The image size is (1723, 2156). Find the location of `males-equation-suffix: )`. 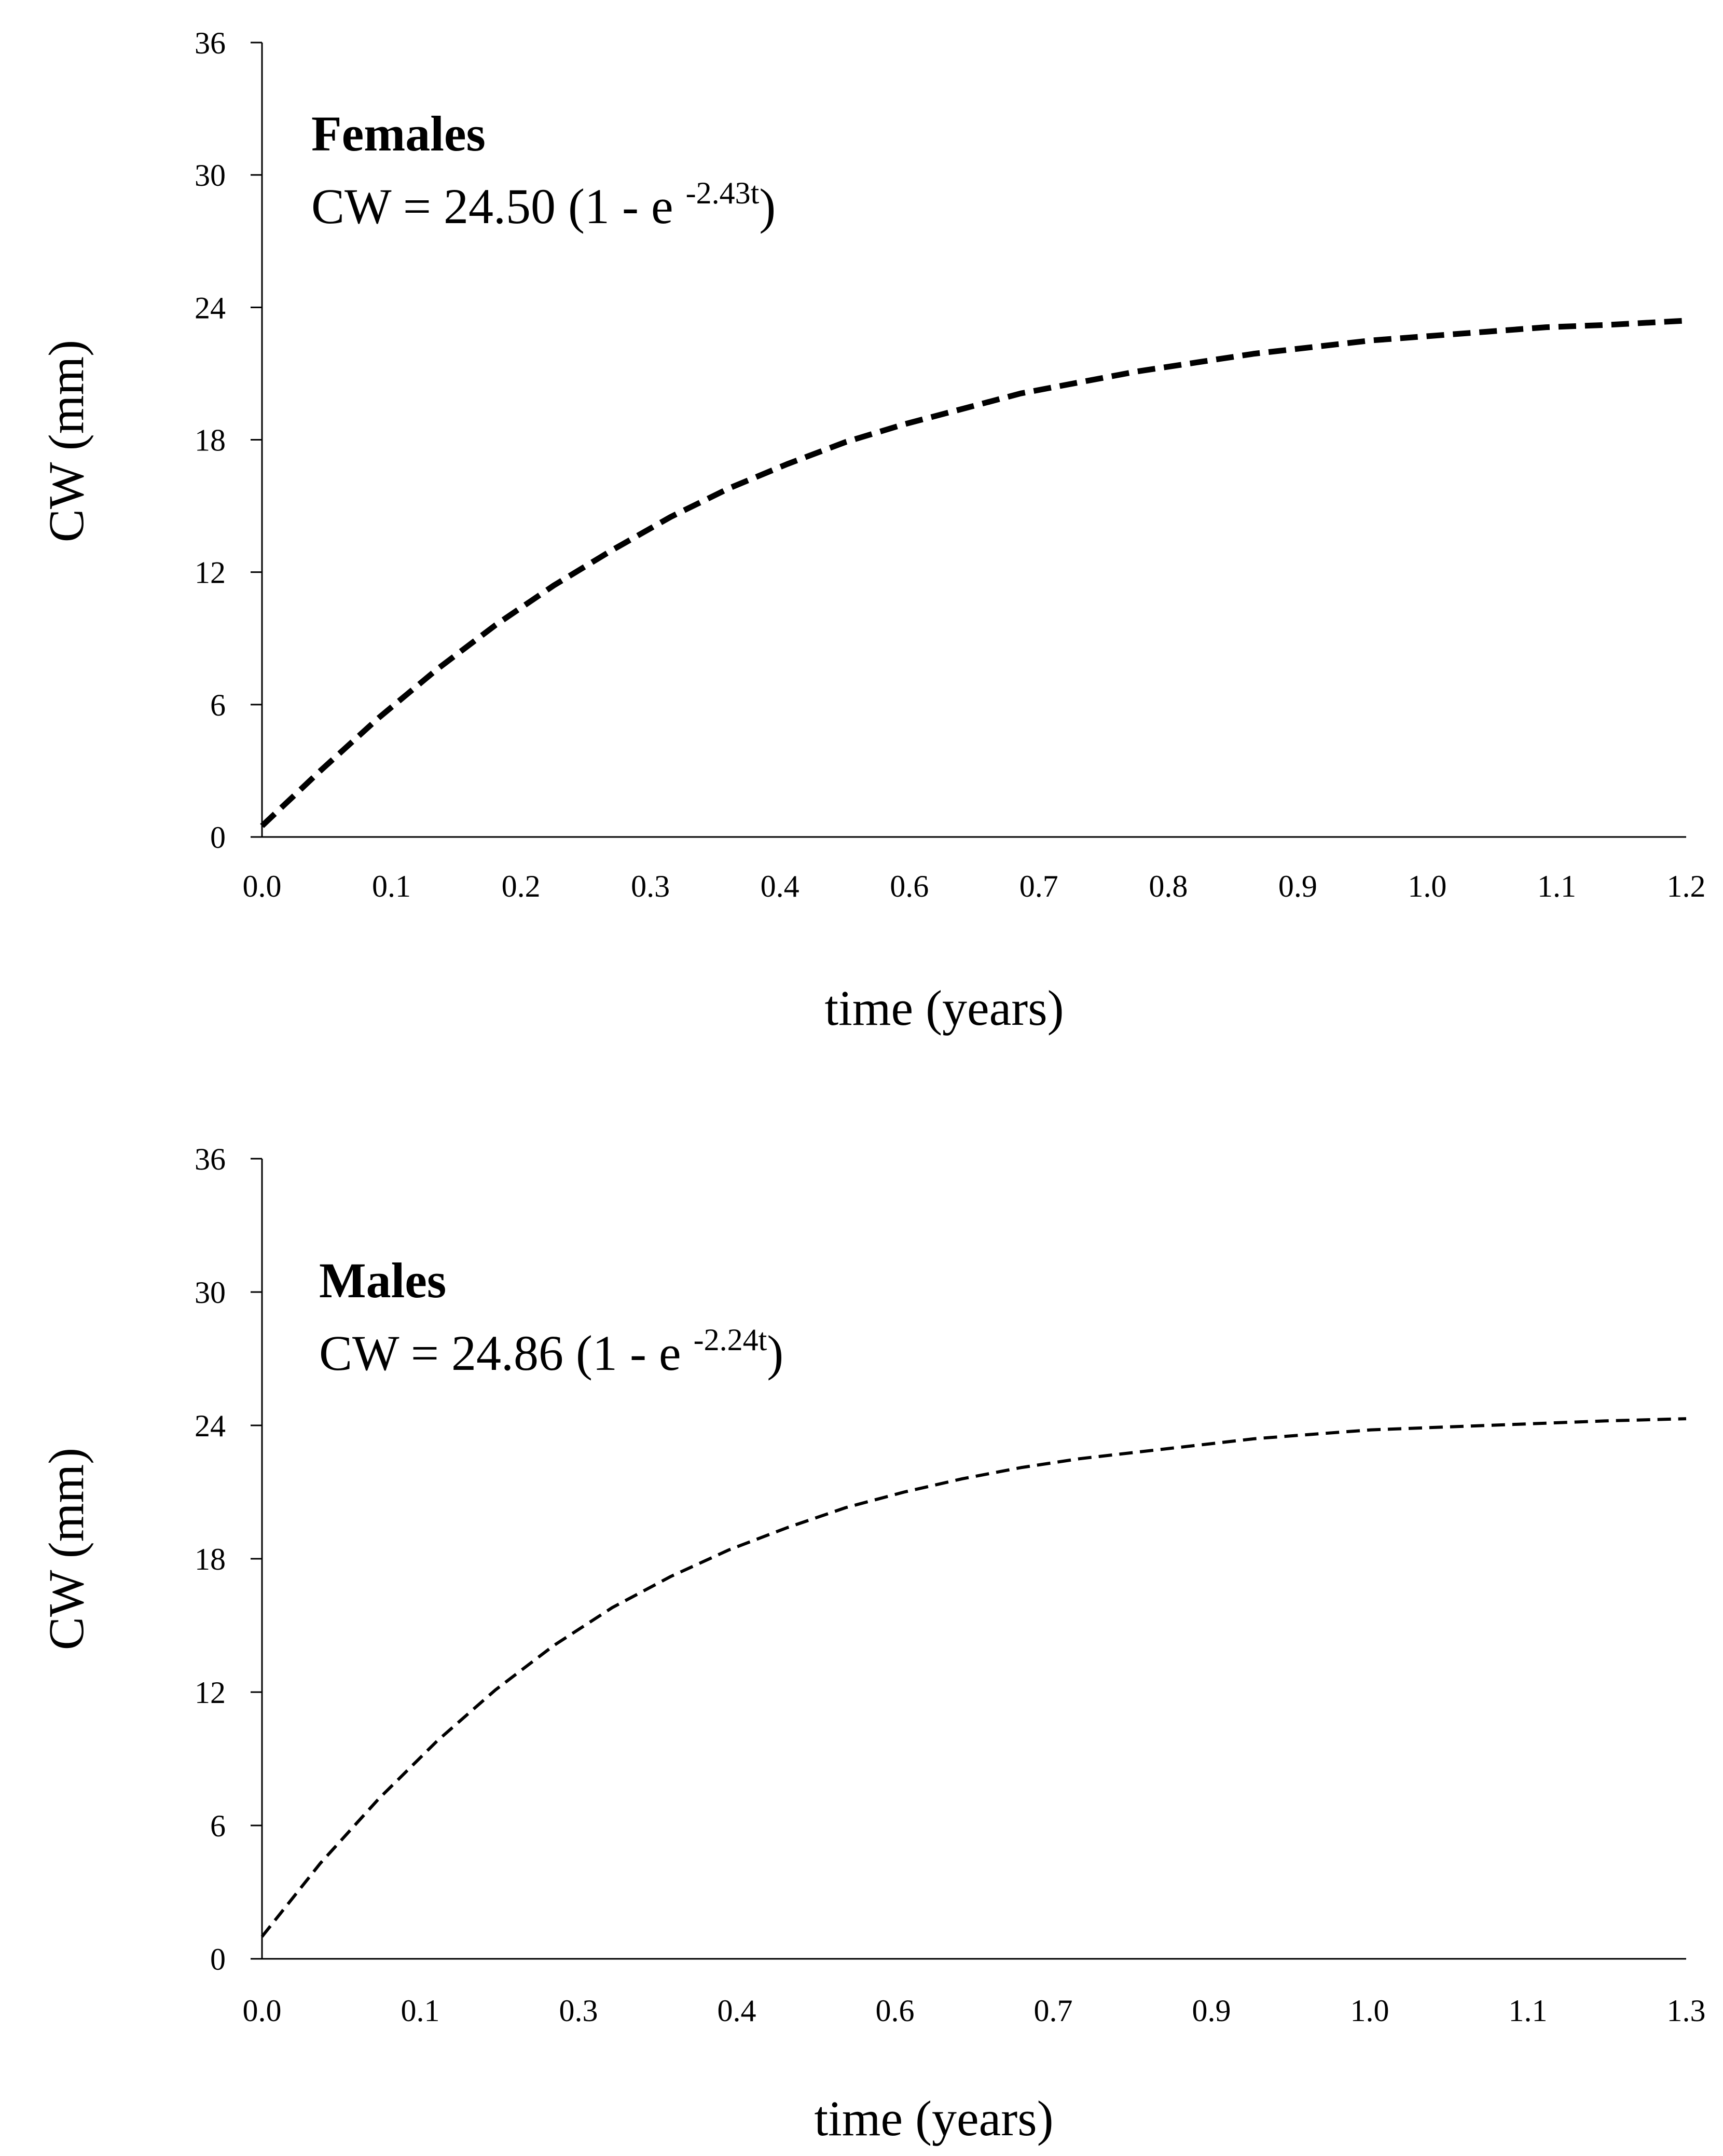

males-equation-suffix: ) is located at coordinates (775, 1353).